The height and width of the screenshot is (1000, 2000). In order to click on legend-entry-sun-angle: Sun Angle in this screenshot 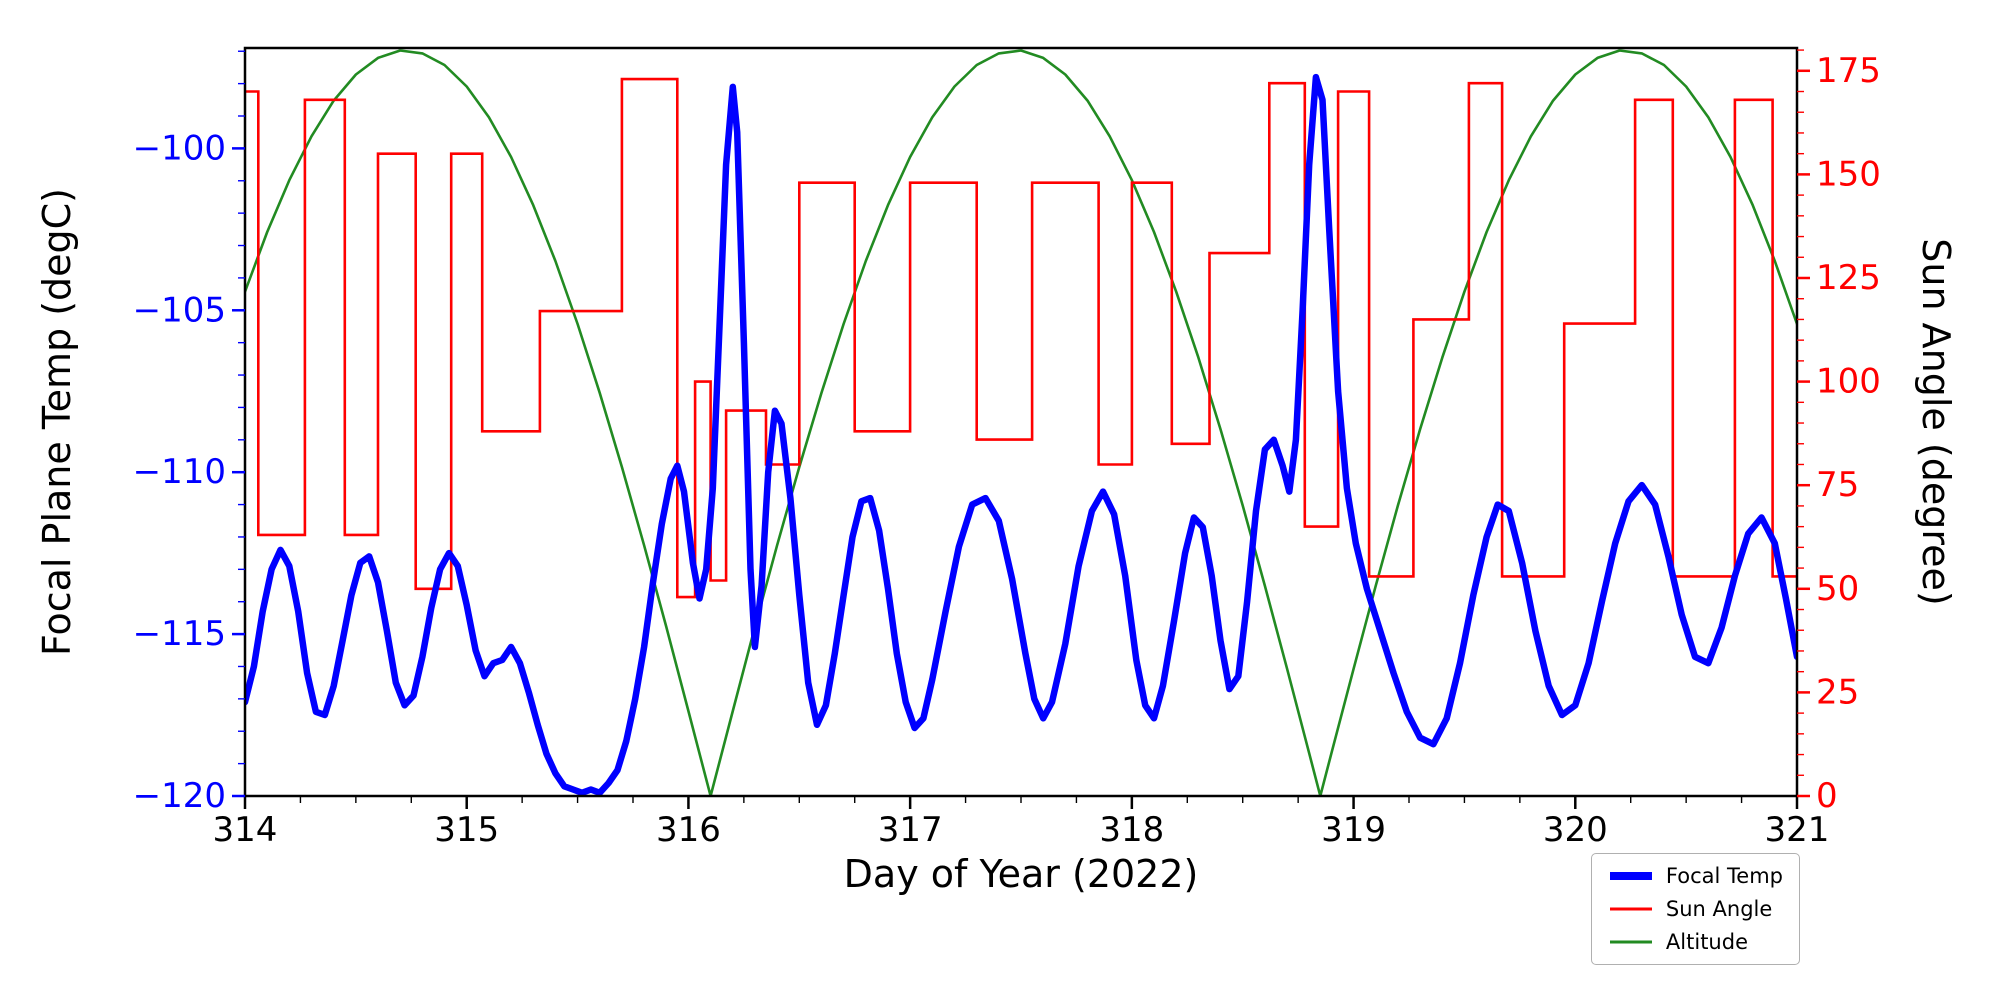, I will do `click(1695, 909)`.